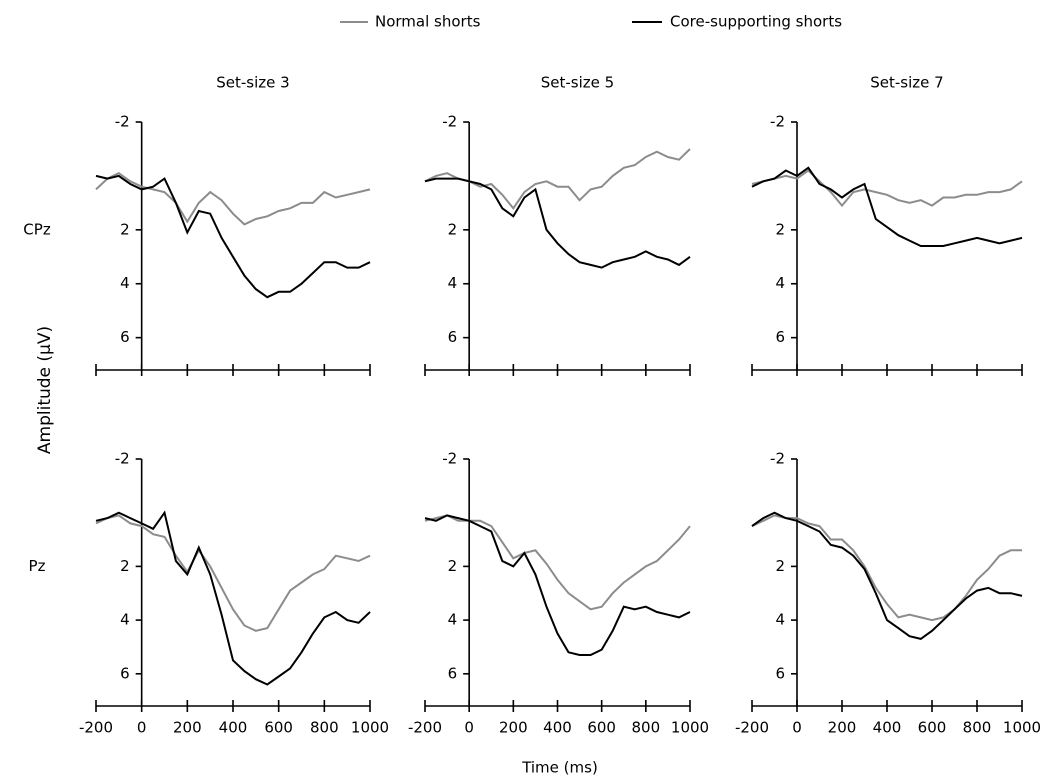 This screenshot has width=1045, height=780. I want to click on panel-title: Set-size 5, so click(577, 83).